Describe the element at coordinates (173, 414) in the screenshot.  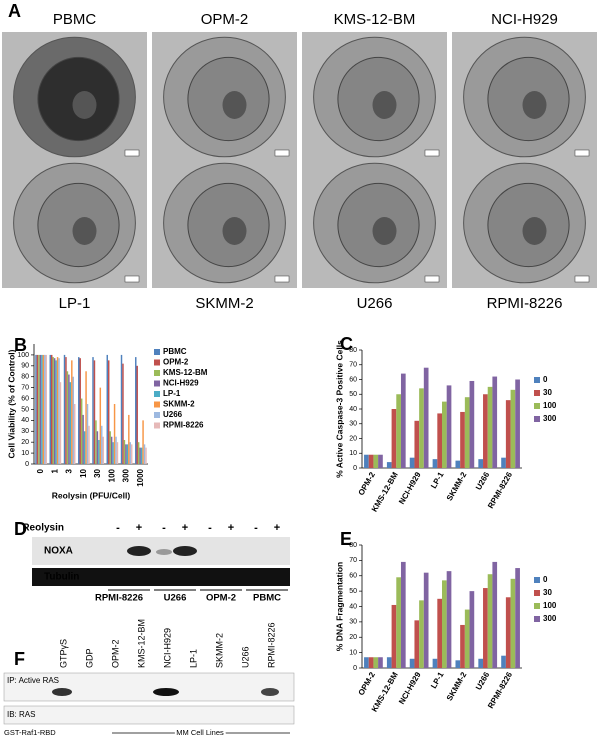
I see `legend-label: U266` at that location.